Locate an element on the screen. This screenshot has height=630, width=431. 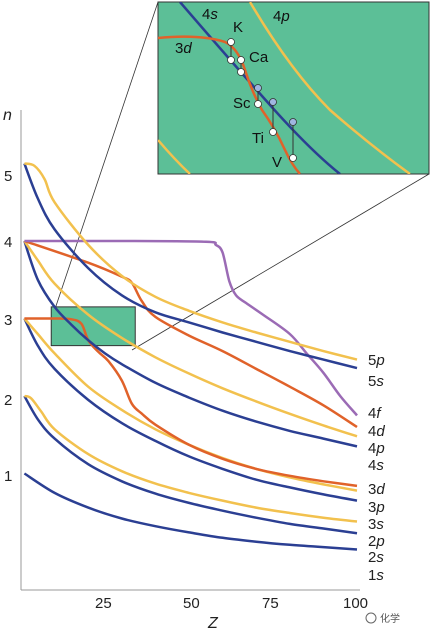
inset-curve-4p is located at coordinates (329, 88).